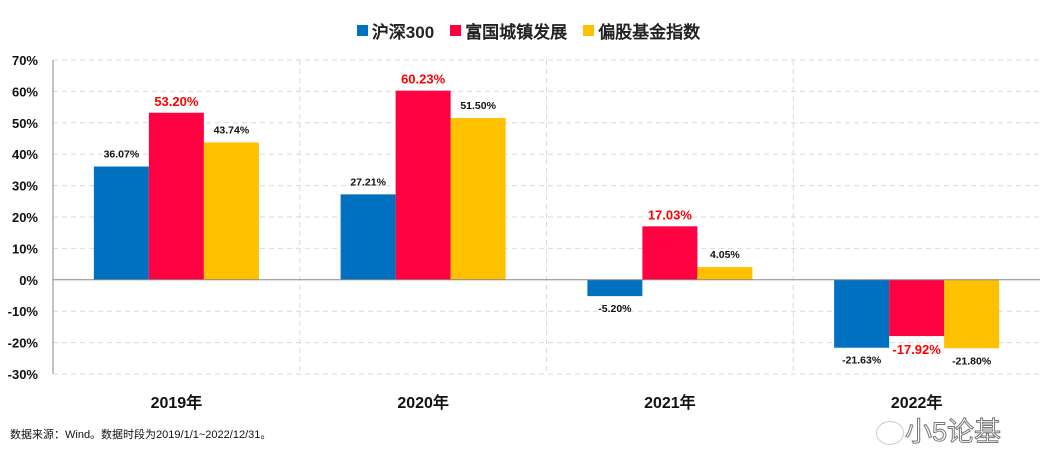  What do you see at coordinates (23, 311) in the screenshot?
I see `y-tick-label: -10%` at bounding box center [23, 311].